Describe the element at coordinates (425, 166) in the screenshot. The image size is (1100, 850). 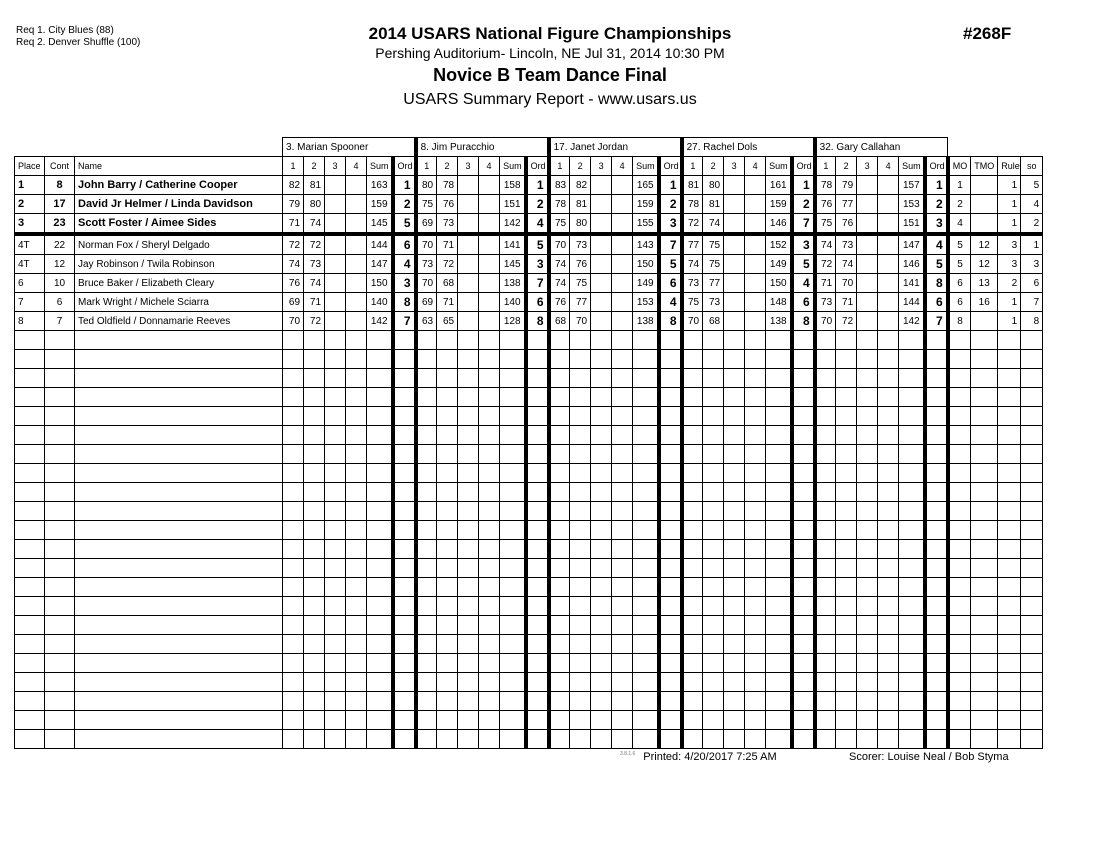
I see `col-mark-1: 1` at that location.